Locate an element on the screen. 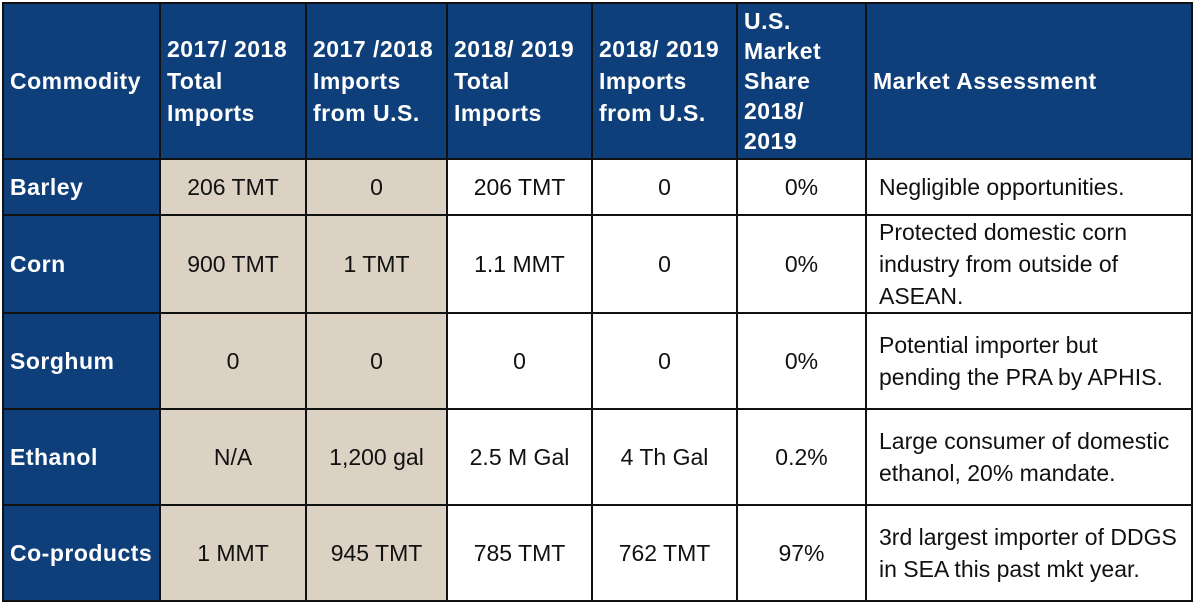  us-imports-2017-2018-cell: 945 TMT is located at coordinates (376, 553).